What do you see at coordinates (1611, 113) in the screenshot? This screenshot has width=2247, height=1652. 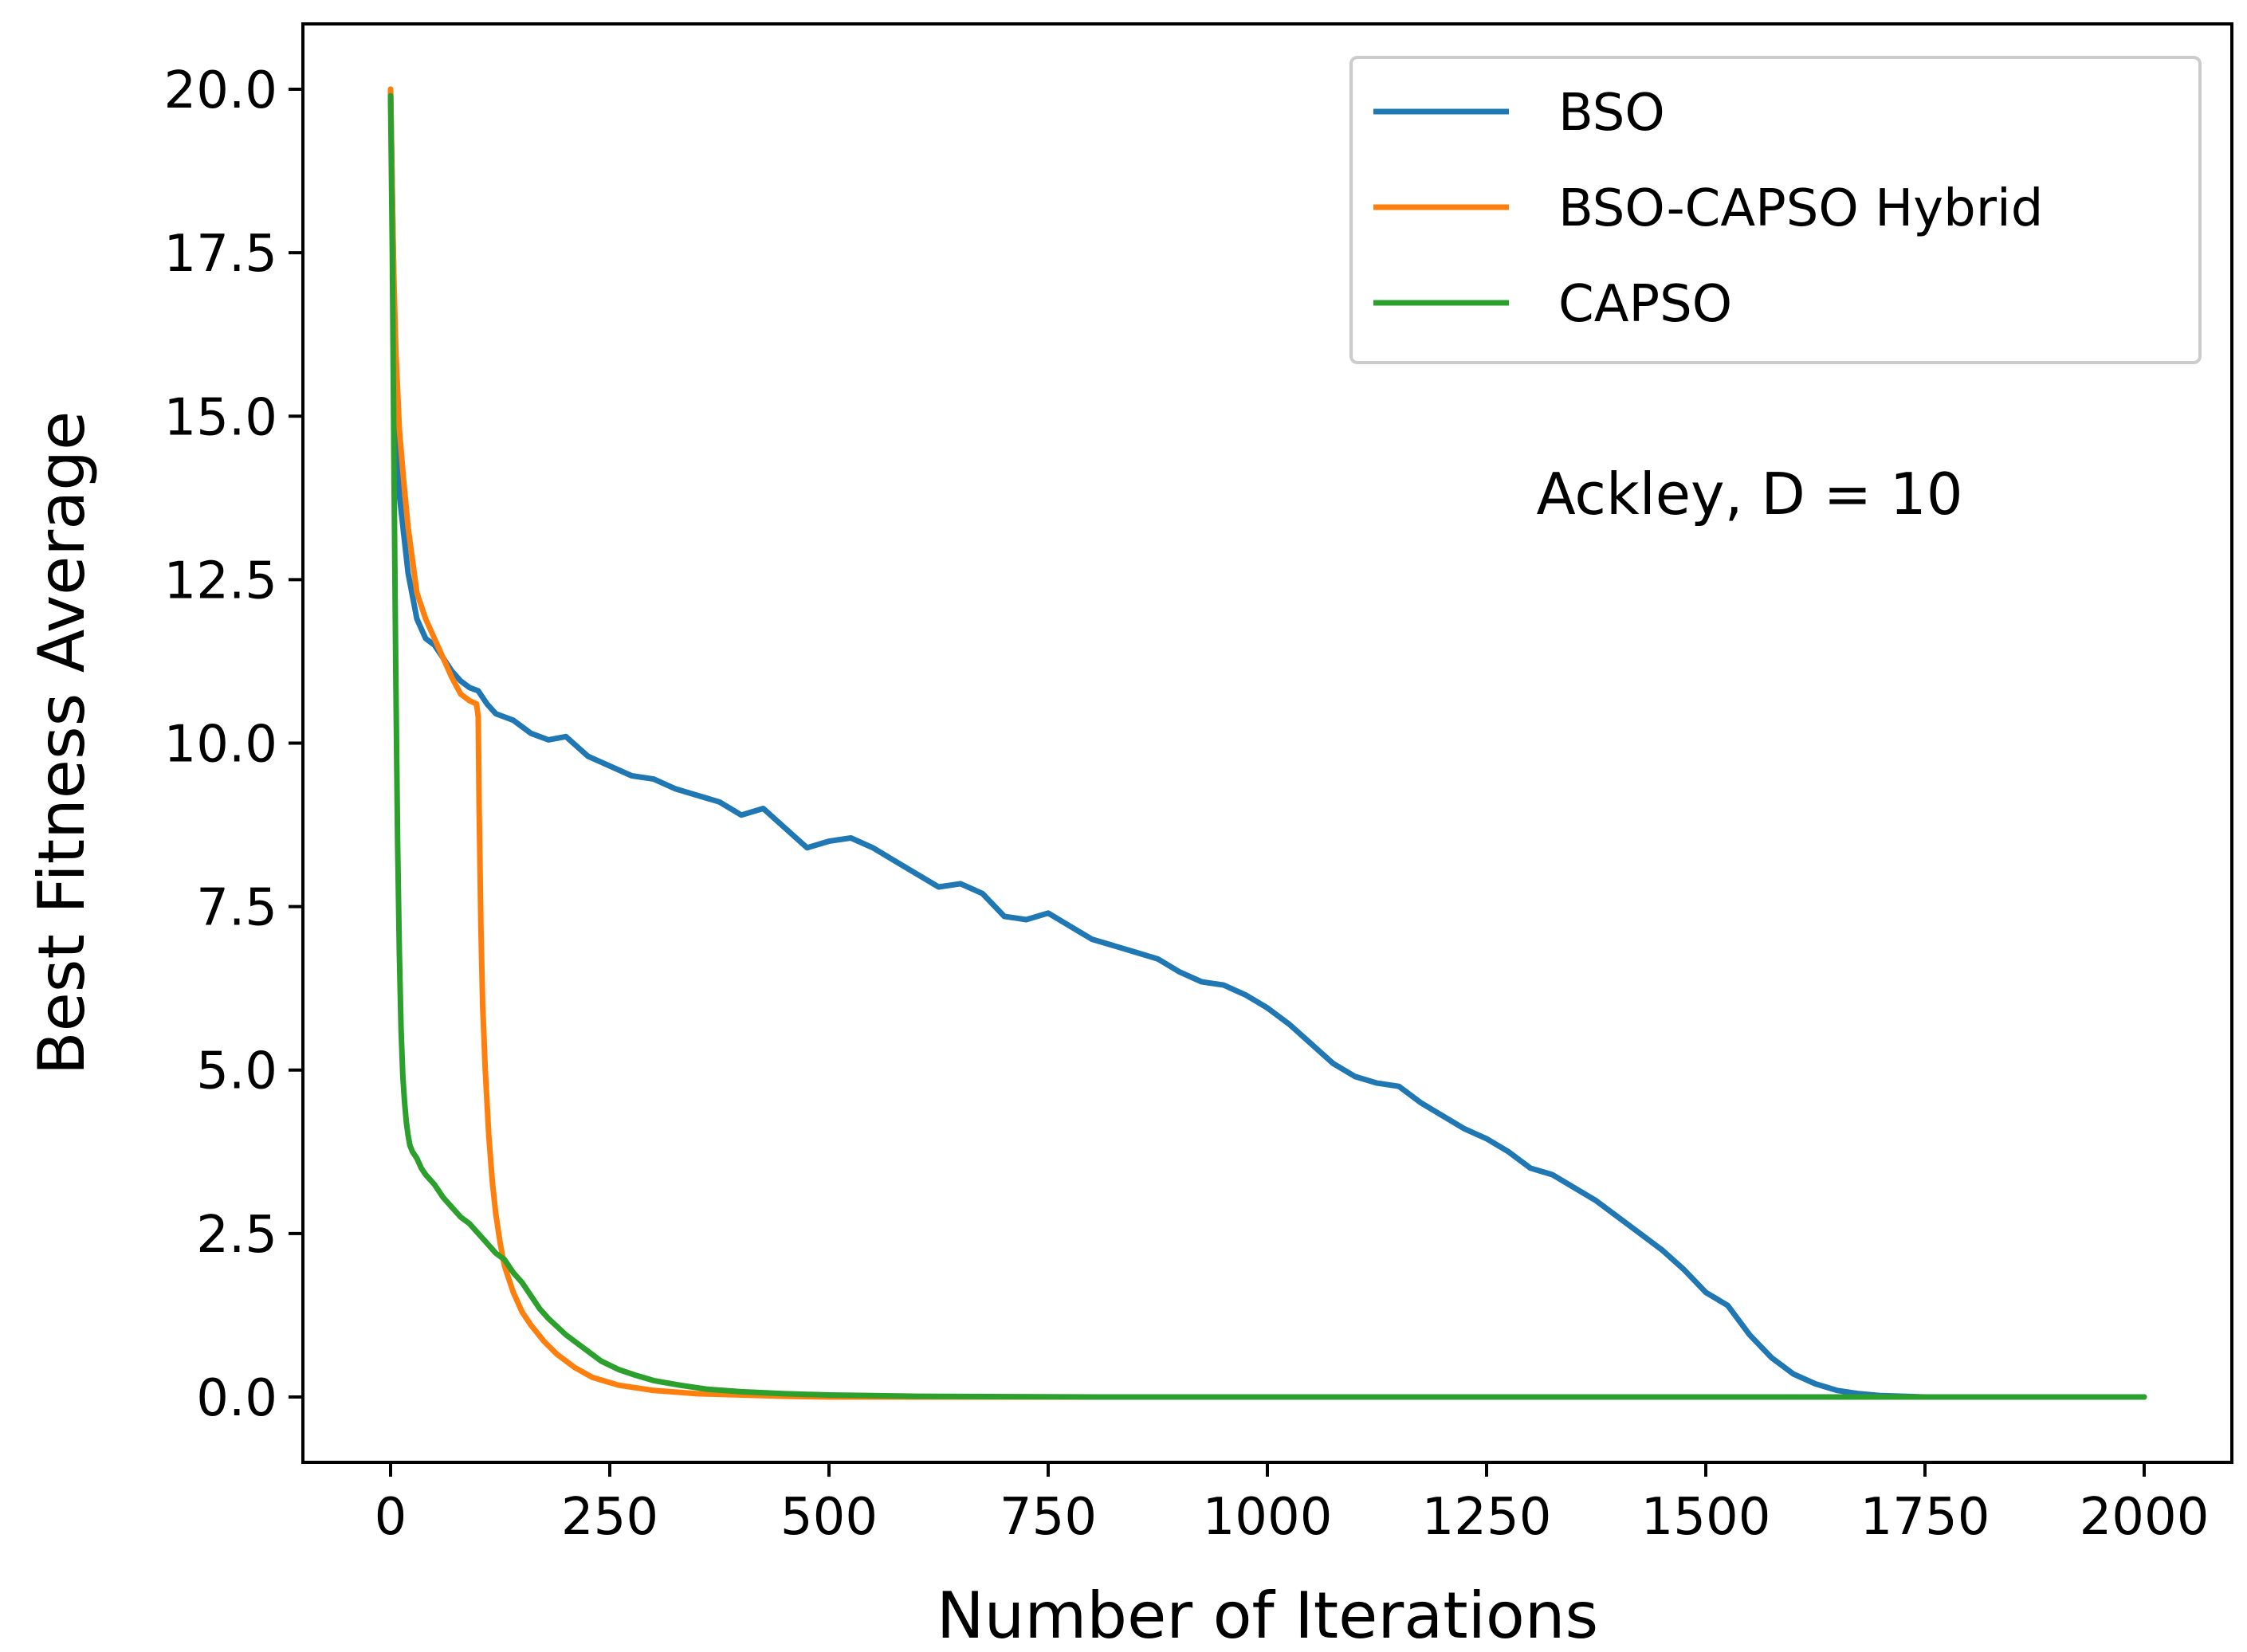 I see `legend-label: BSO` at bounding box center [1611, 113].